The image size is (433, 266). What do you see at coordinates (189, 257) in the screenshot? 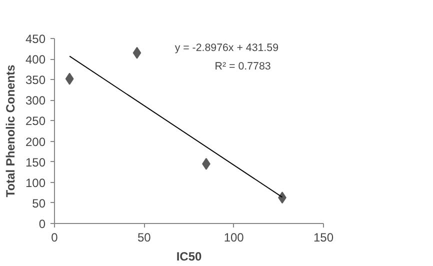
I see `x-axis-title: IC50` at bounding box center [189, 257].